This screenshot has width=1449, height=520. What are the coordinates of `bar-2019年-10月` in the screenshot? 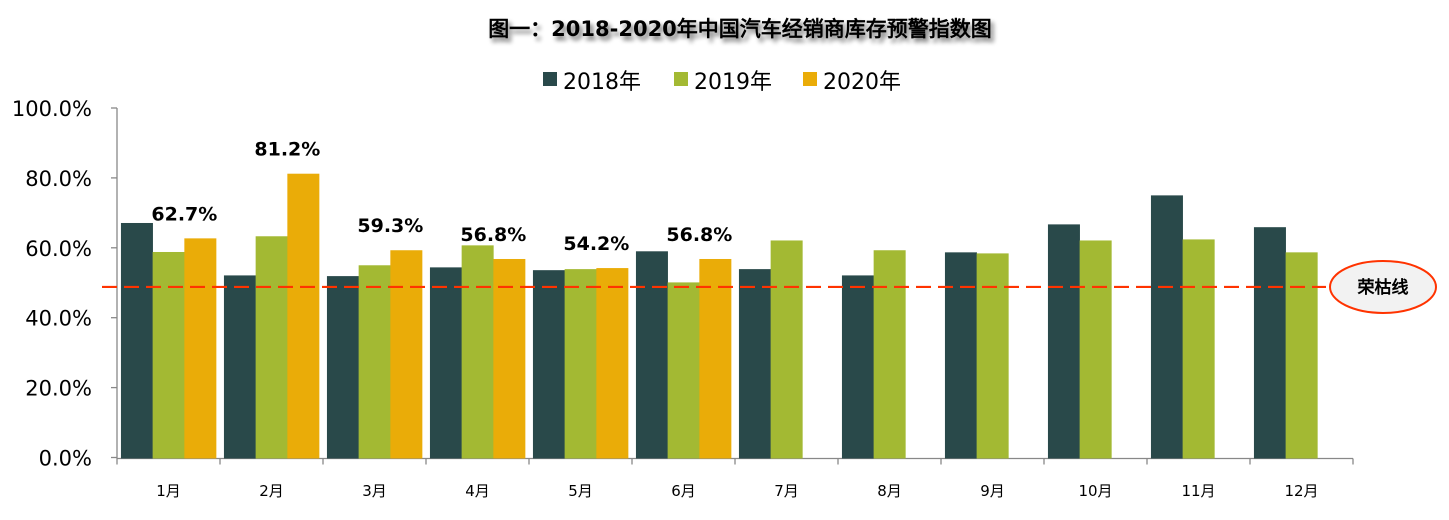 It's located at (1095, 349).